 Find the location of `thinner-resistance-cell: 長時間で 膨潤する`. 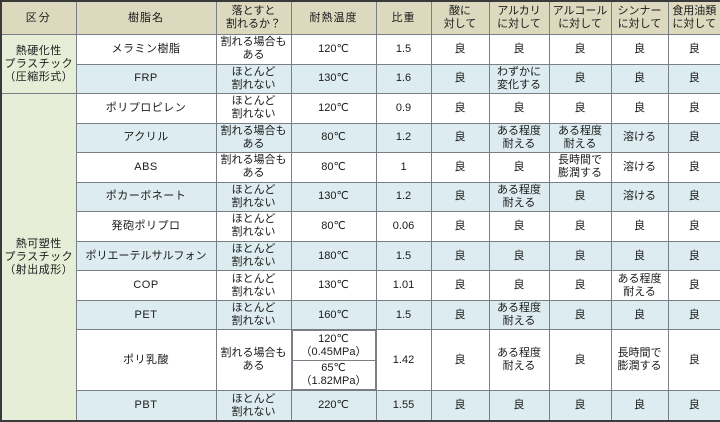

thinner-resistance-cell: 長時間で 膨潤する is located at coordinates (639, 360).